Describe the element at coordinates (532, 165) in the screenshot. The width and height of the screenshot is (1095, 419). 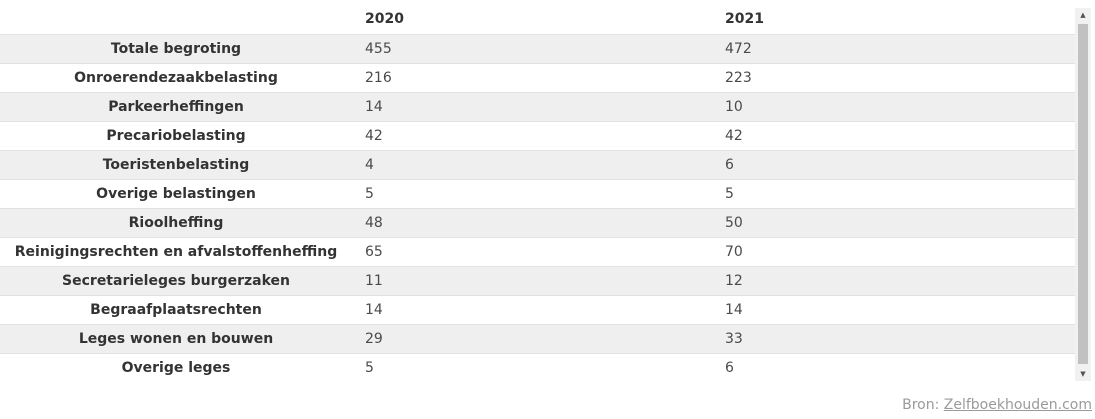
I see `value-2020: 4` at that location.